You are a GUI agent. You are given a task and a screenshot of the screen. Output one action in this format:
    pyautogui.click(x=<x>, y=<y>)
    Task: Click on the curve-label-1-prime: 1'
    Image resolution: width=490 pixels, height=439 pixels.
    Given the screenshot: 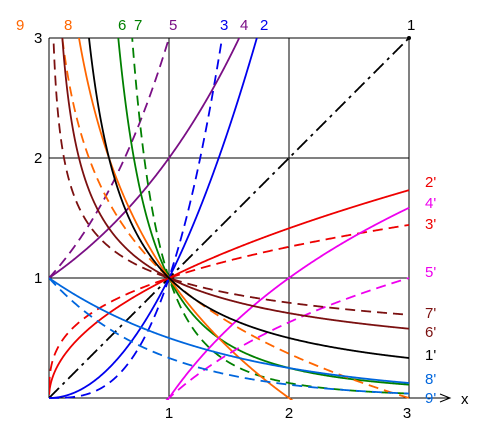 What is the action you would take?
    pyautogui.click(x=430, y=355)
    